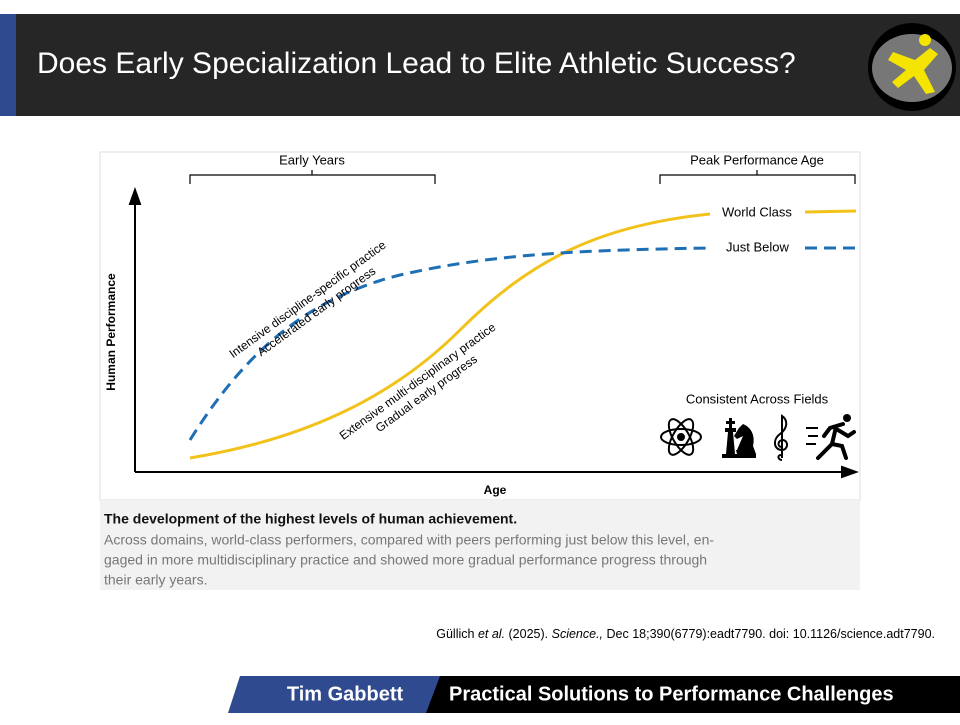  Describe the element at coordinates (757, 211) in the screenshot. I see `curve-label: World Class` at that location.